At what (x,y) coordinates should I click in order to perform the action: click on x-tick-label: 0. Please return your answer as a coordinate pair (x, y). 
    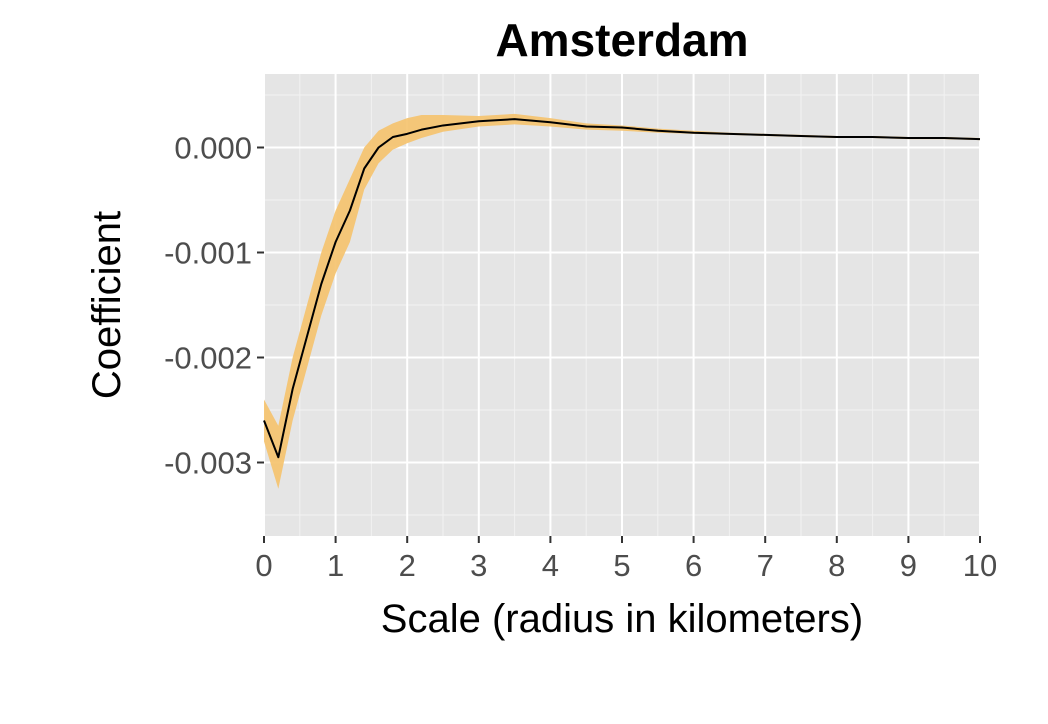
    Looking at the image, I should click on (263, 565).